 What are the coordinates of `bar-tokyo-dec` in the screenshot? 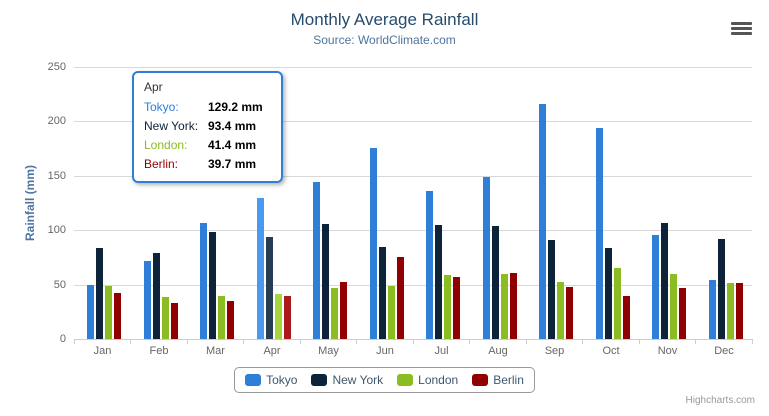 It's located at (712, 309).